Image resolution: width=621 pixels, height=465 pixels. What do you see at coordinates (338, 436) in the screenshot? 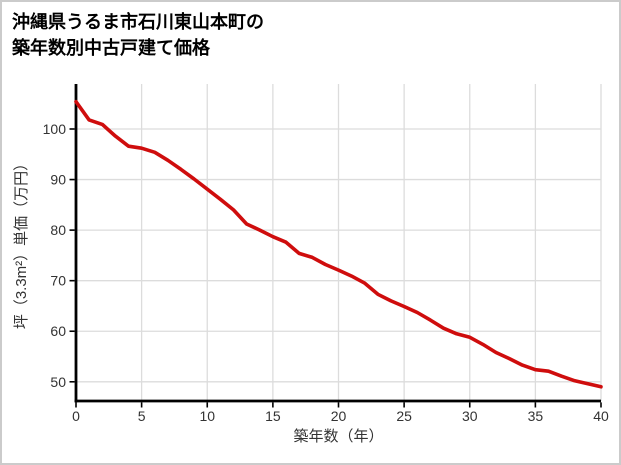
I see `x-axis-title: 築年数（年）` at bounding box center [338, 436].